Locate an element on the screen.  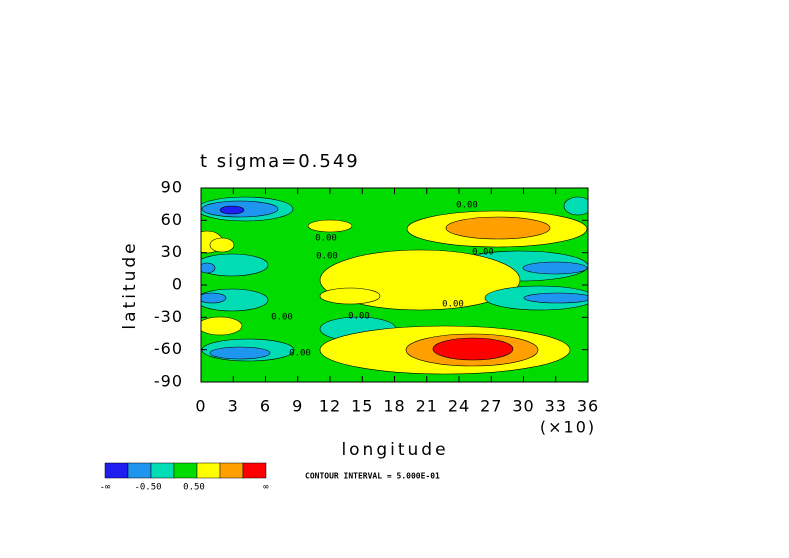
x-scale-label: (×10) is located at coordinates (568, 427).